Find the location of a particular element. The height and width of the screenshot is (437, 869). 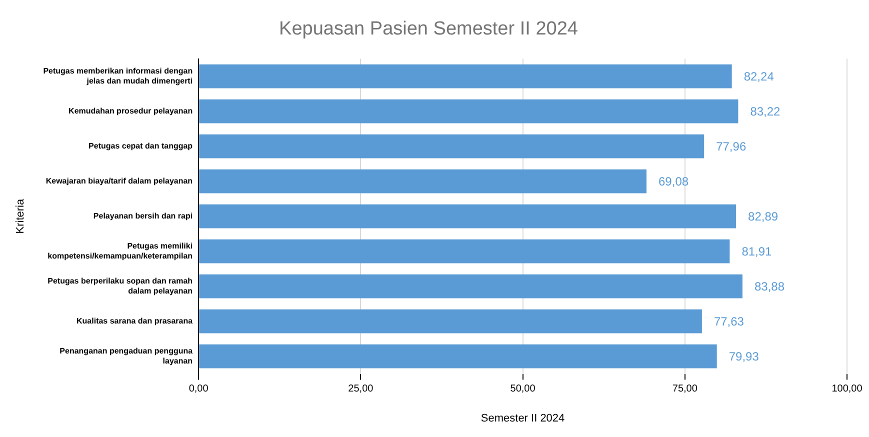

y-tick-label: Kewajaran biaya/tarif dalam pelayanan is located at coordinates (119, 181).